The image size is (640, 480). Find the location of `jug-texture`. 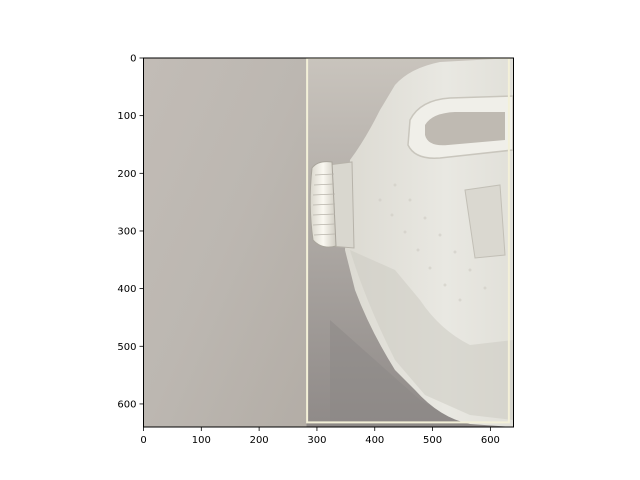

jug-texture is located at coordinates (432, 242).